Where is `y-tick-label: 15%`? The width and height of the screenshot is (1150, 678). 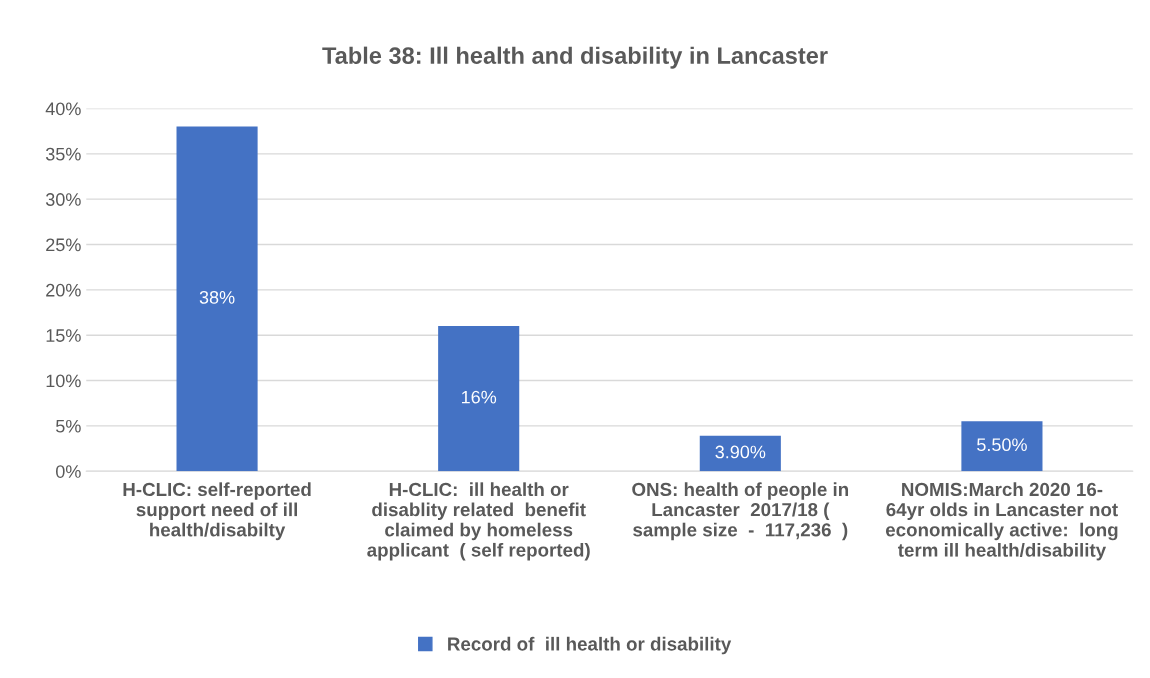
y-tick-label: 15% is located at coordinates (63, 335).